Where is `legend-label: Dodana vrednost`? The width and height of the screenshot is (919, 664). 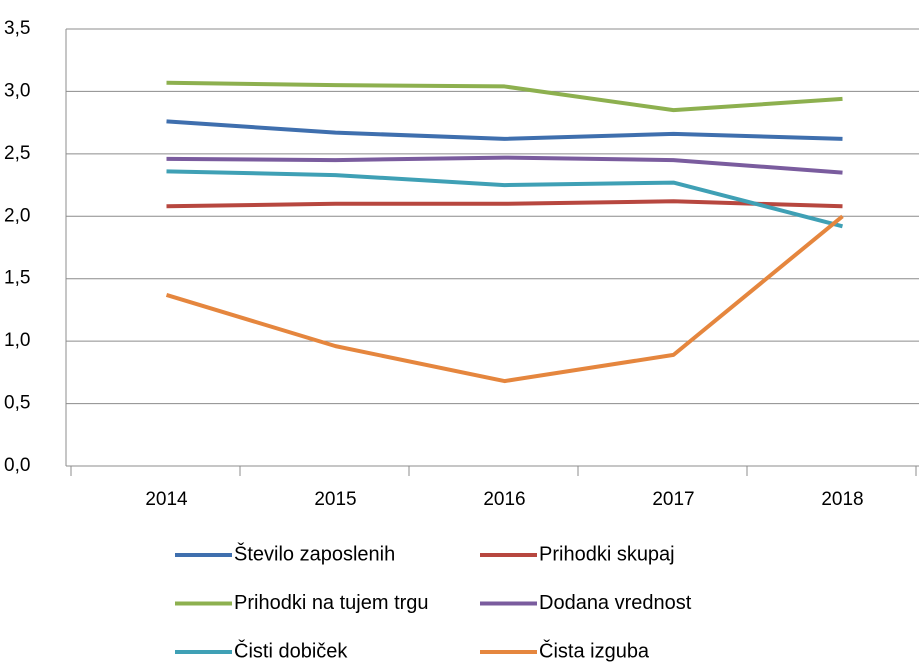
legend-label: Dodana vrednost is located at coordinates (615, 603).